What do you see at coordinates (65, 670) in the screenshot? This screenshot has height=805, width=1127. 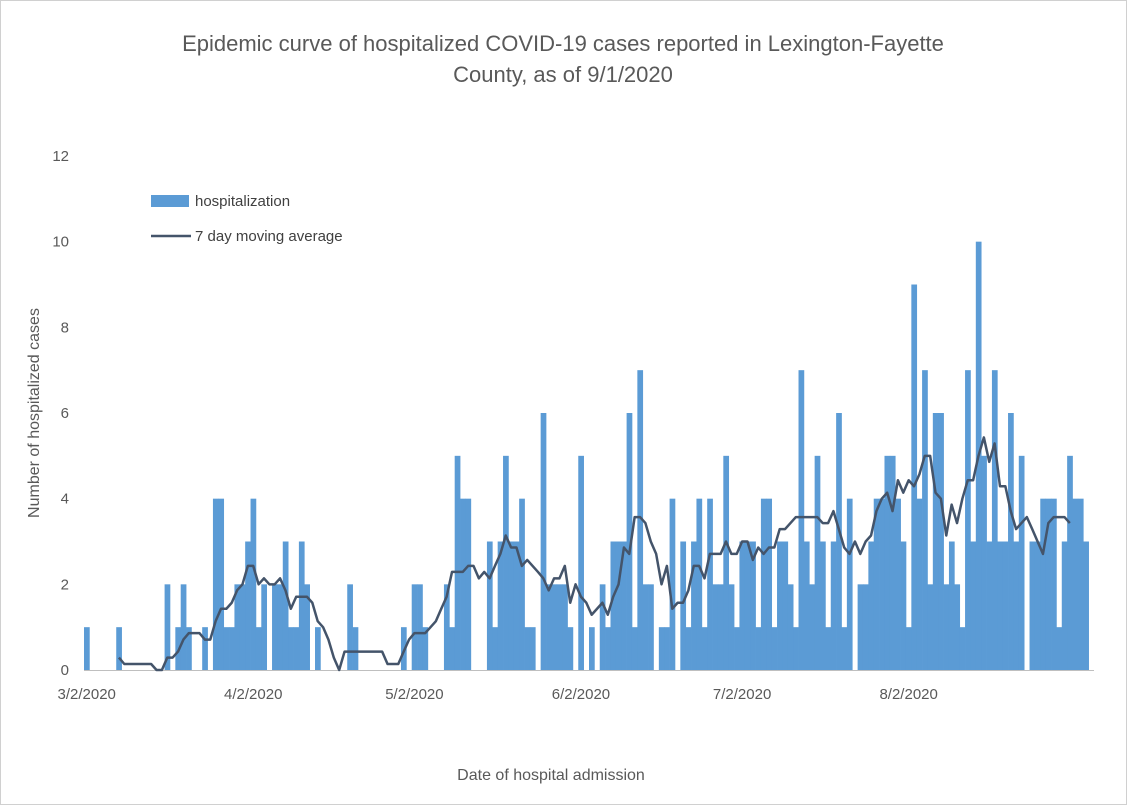 I see `y-tick-label: 0` at bounding box center [65, 670].